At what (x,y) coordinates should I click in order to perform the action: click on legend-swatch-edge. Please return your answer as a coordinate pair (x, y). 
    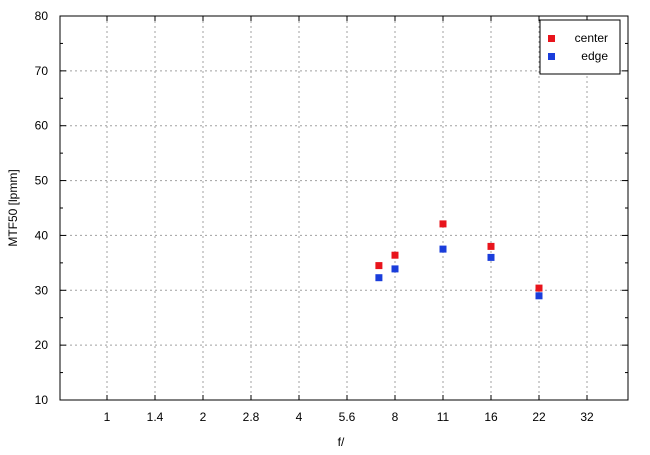
    Looking at the image, I should click on (551, 56).